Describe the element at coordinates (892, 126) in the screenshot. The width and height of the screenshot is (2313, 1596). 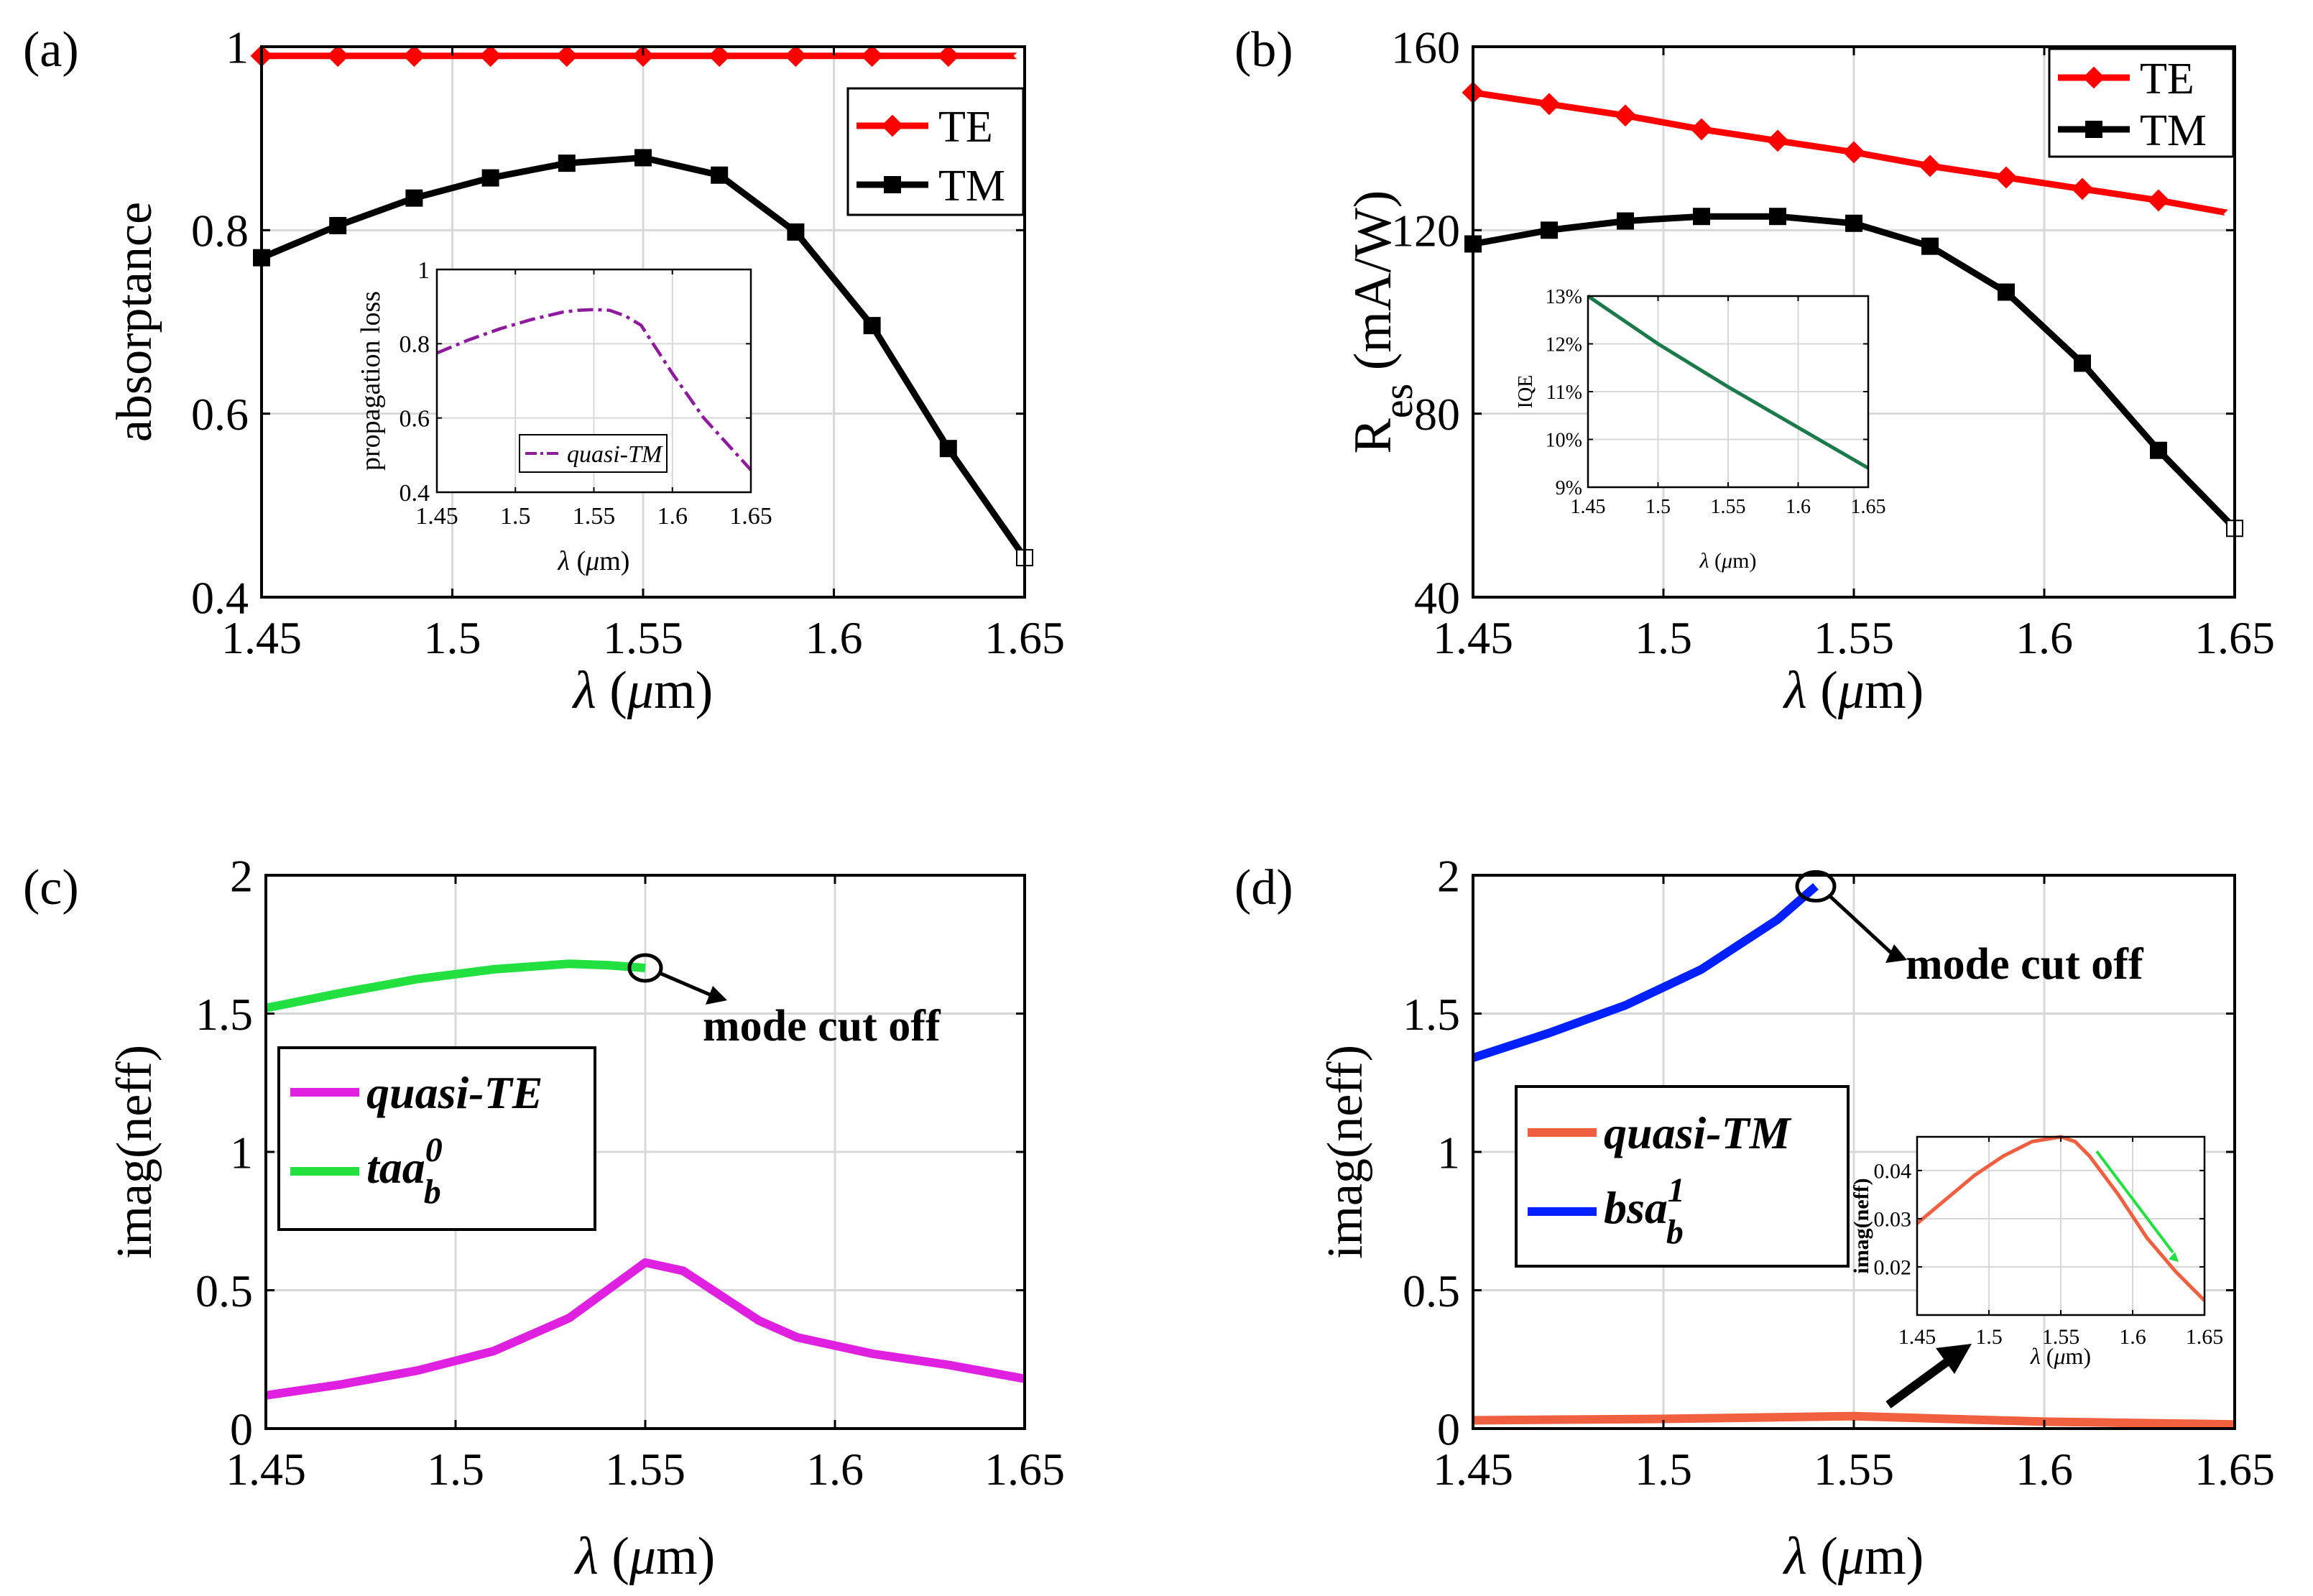
I see `a-legend-marker-TE` at that location.